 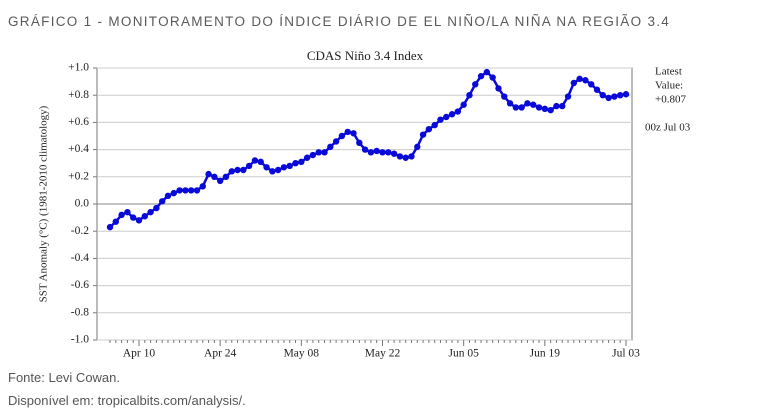 I want to click on y-tick-label: -0.6, so click(x=80, y=285).